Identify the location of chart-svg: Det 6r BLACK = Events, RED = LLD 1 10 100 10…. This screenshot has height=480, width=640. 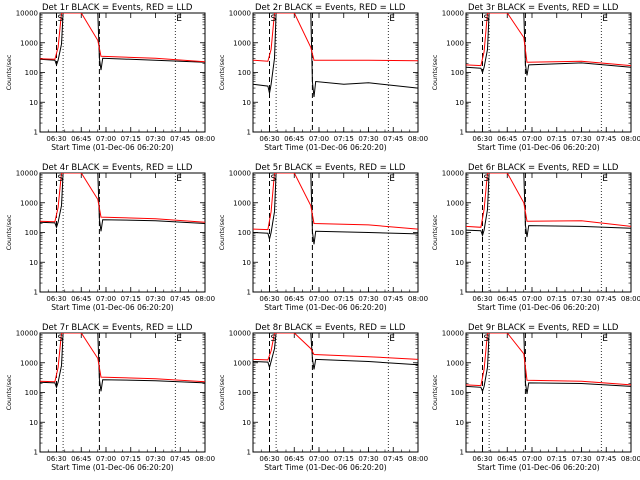
(535, 237).